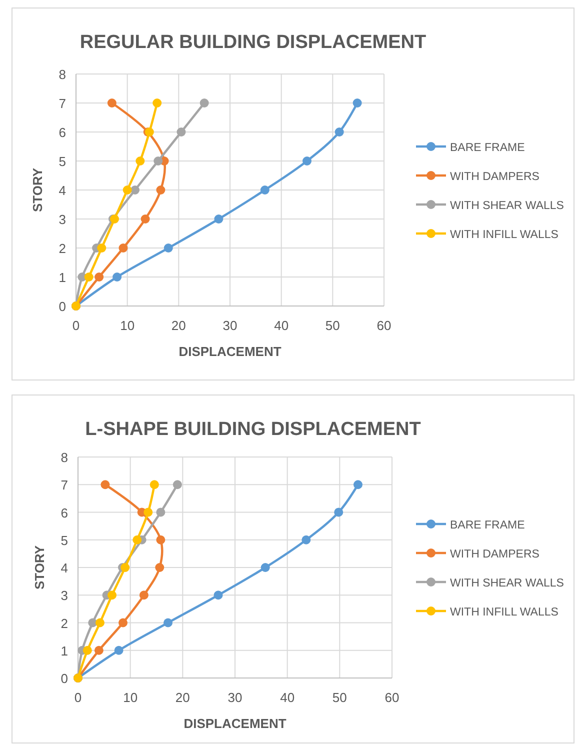 Image resolution: width=577 pixels, height=745 pixels. I want to click on chart-title: L-SHAPE BUILDING DISPLACEMENT, so click(253, 429).